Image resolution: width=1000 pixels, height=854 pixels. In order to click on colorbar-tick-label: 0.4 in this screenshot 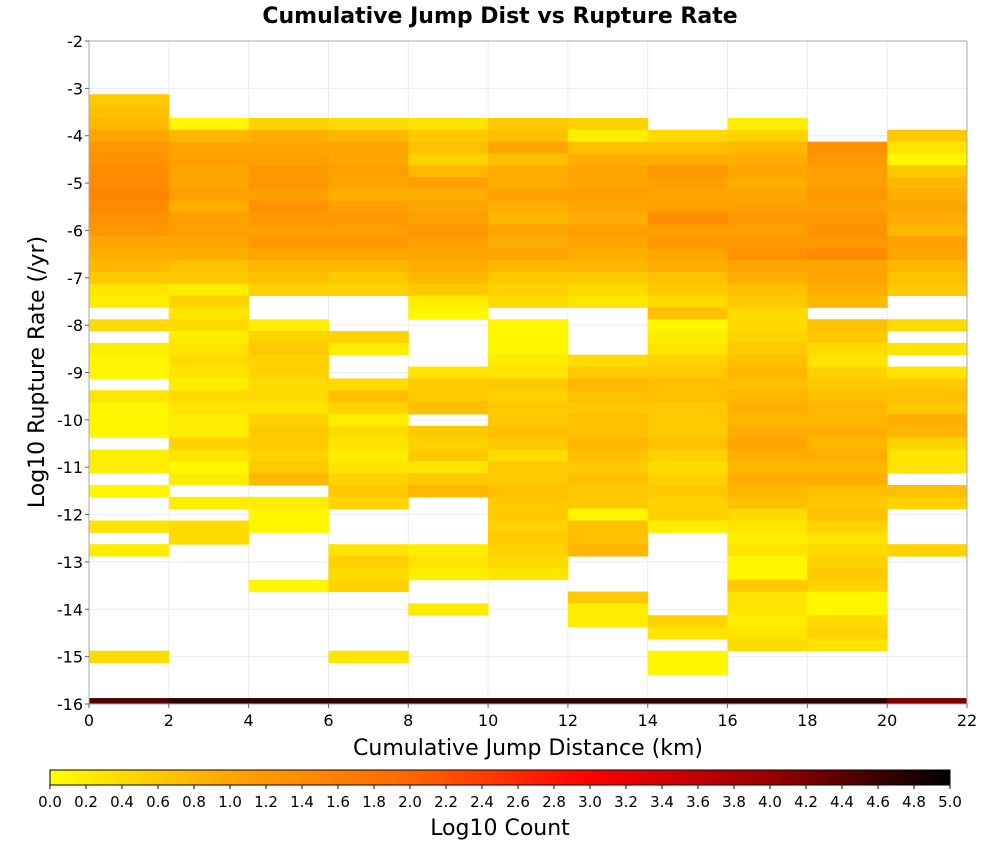, I will do `click(122, 802)`.